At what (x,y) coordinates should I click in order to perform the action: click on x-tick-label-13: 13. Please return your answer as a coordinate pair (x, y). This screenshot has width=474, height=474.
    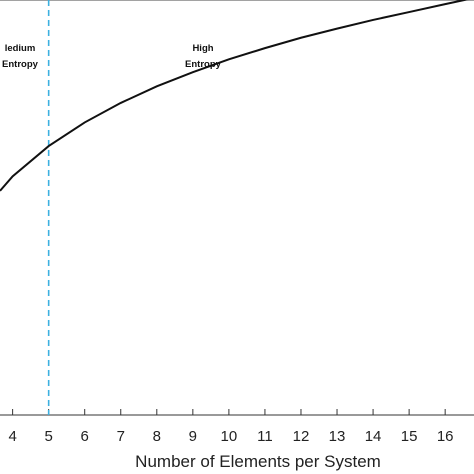
    Looking at the image, I should click on (337, 436).